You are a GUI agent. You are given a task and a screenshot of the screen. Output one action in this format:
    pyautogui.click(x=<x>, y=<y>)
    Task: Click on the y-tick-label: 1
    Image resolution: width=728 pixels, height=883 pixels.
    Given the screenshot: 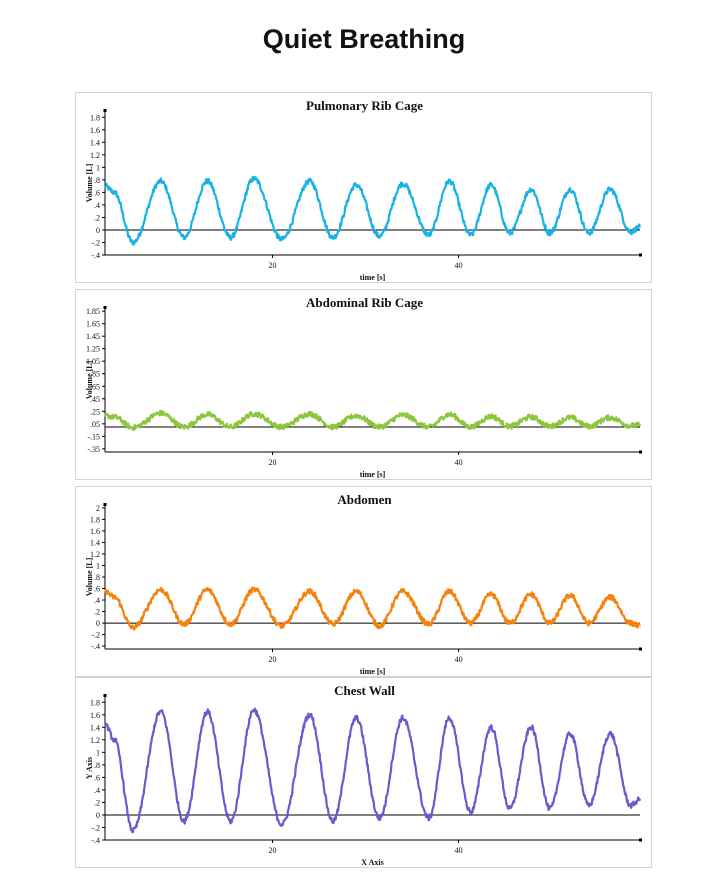 What is the action you would take?
    pyautogui.click(x=98, y=167)
    